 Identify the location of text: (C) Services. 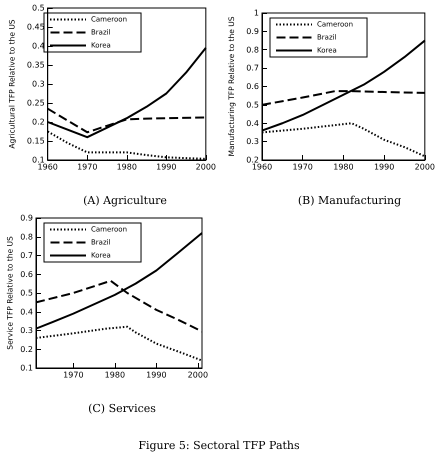
(122, 408).